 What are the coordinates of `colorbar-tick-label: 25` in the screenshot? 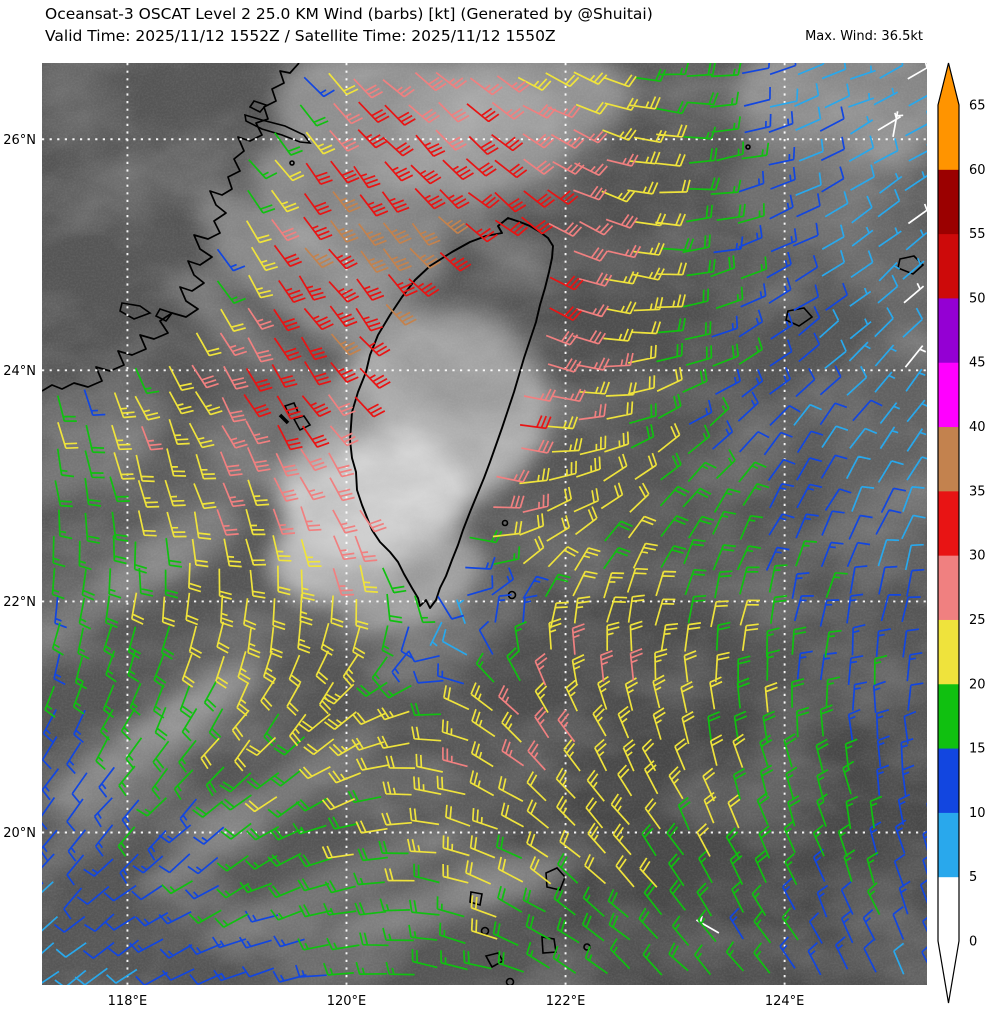 It's located at (977, 620).